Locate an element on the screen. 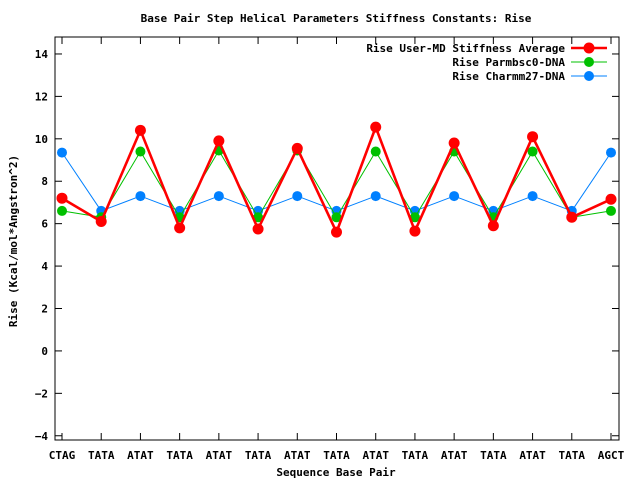 The height and width of the screenshot is (484, 640). legend-label: Rise User-MD Stiffness Average is located at coordinates (465, 48).